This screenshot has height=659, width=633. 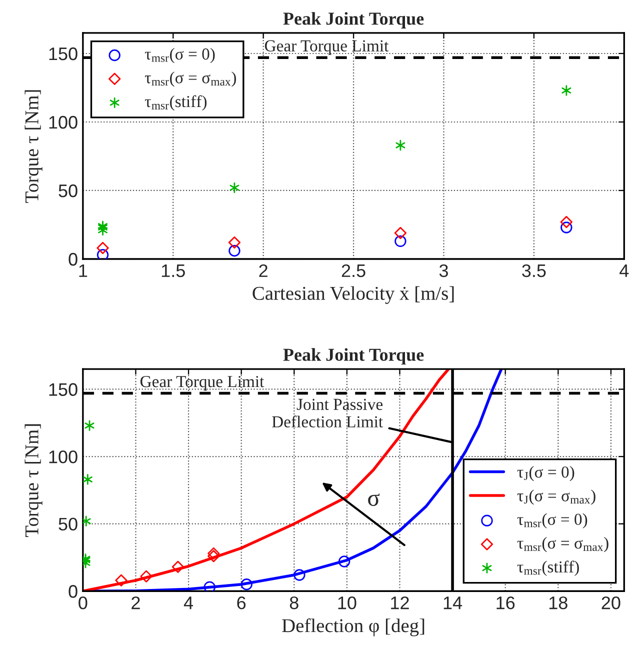 I want to click on x-tick-label: 1.5, so click(x=173, y=271).